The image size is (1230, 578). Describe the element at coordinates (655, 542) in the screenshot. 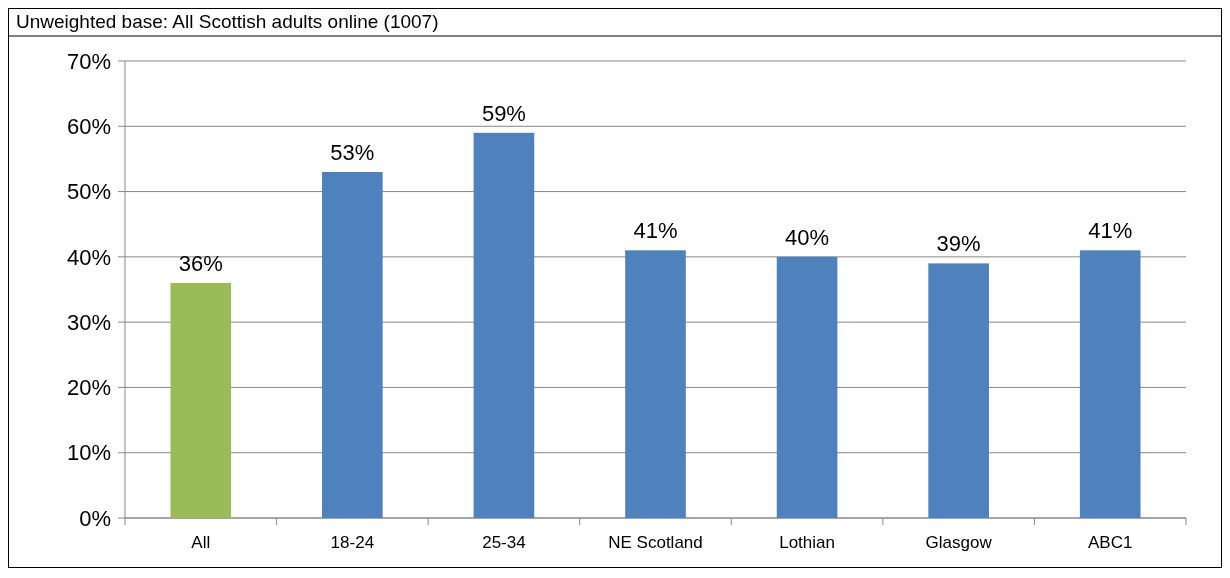

I see `x-tick-label: NE Scotland` at that location.